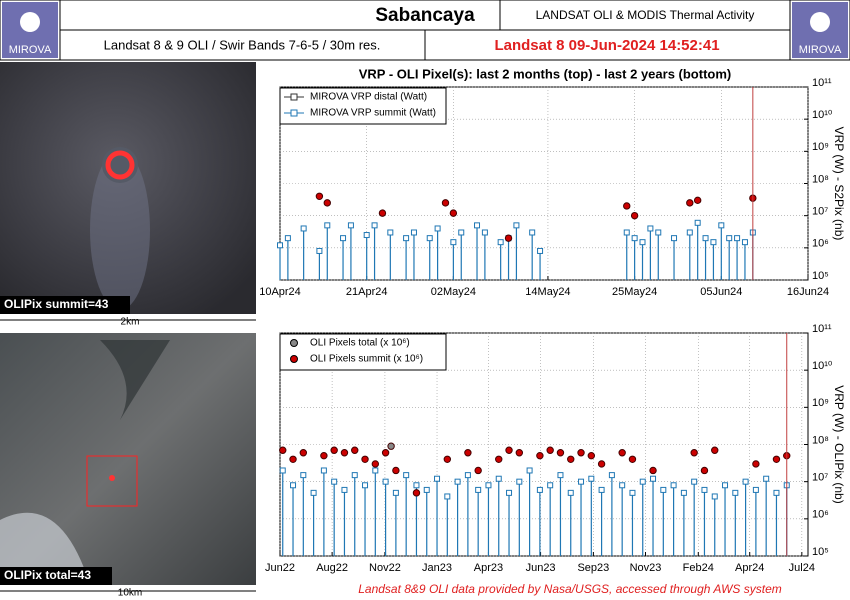 This screenshot has height=600, width=850. Describe the element at coordinates (721, 292) in the screenshot. I see `x-tick-label: 05Jun24` at that location.